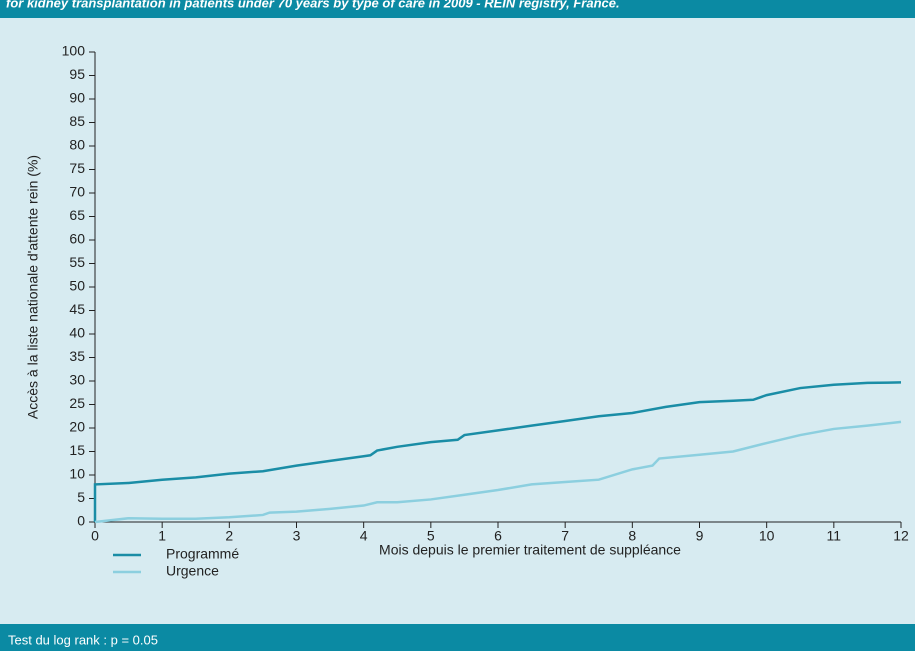 The height and width of the screenshot is (651, 915). I want to click on y-tick-label: 100, so click(74, 51).